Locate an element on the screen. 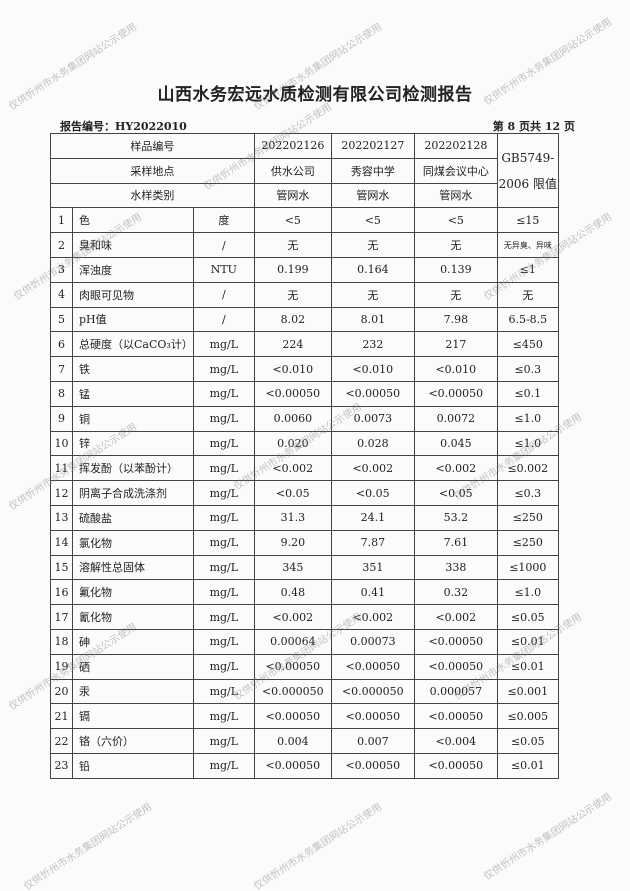 The image size is (630, 891). sample-location: 供水公司 is located at coordinates (292, 170).